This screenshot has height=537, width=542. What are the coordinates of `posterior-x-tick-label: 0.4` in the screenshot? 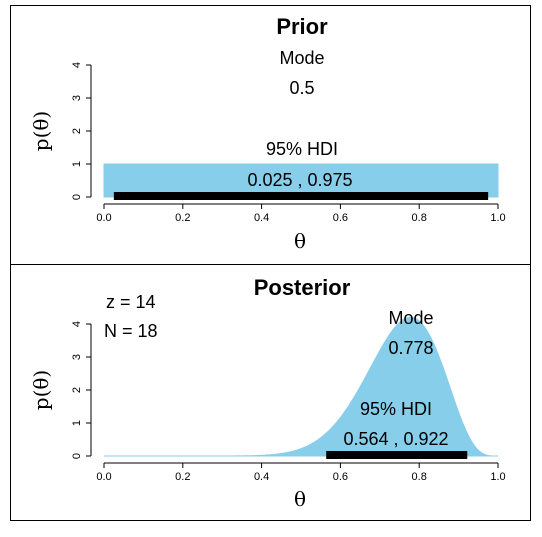 It's located at (261, 477).